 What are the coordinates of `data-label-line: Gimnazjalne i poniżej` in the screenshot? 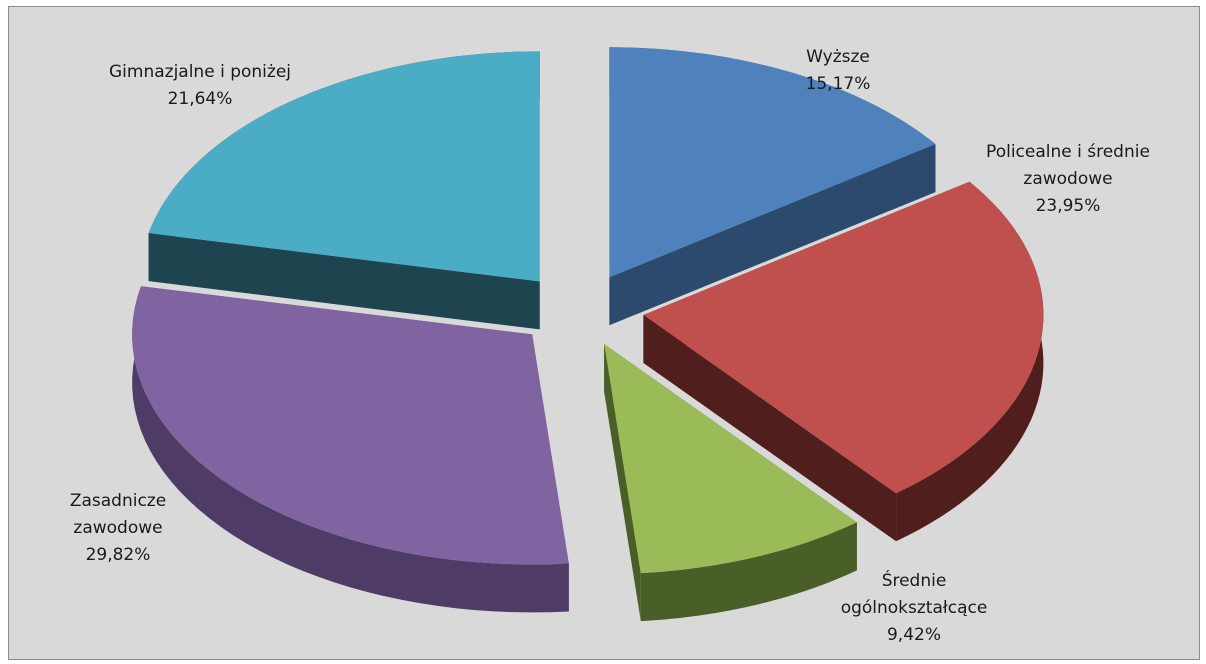 It's located at (200, 72).